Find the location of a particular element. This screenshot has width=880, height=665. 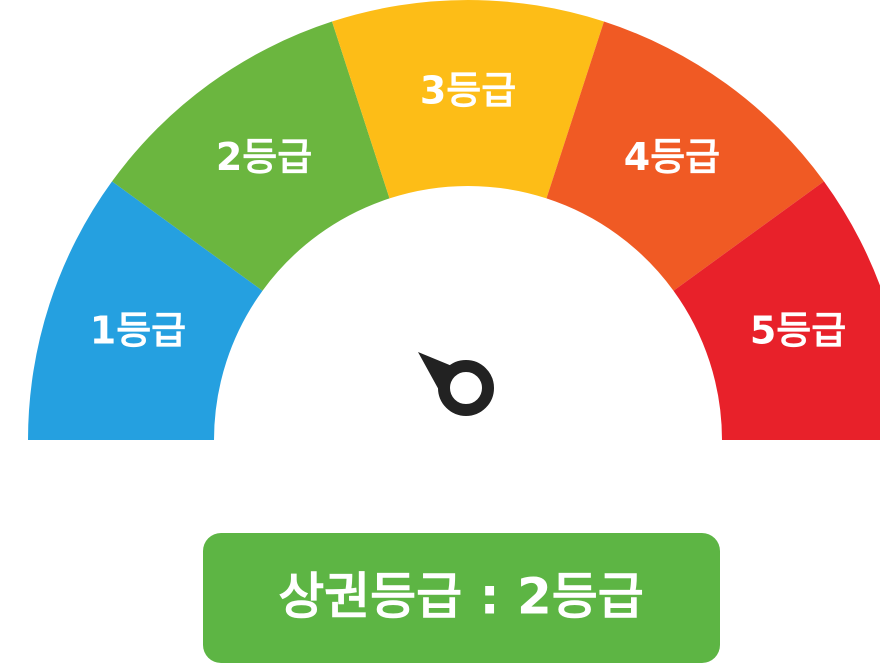

segment-label: 5등급 is located at coordinates (798, 330).